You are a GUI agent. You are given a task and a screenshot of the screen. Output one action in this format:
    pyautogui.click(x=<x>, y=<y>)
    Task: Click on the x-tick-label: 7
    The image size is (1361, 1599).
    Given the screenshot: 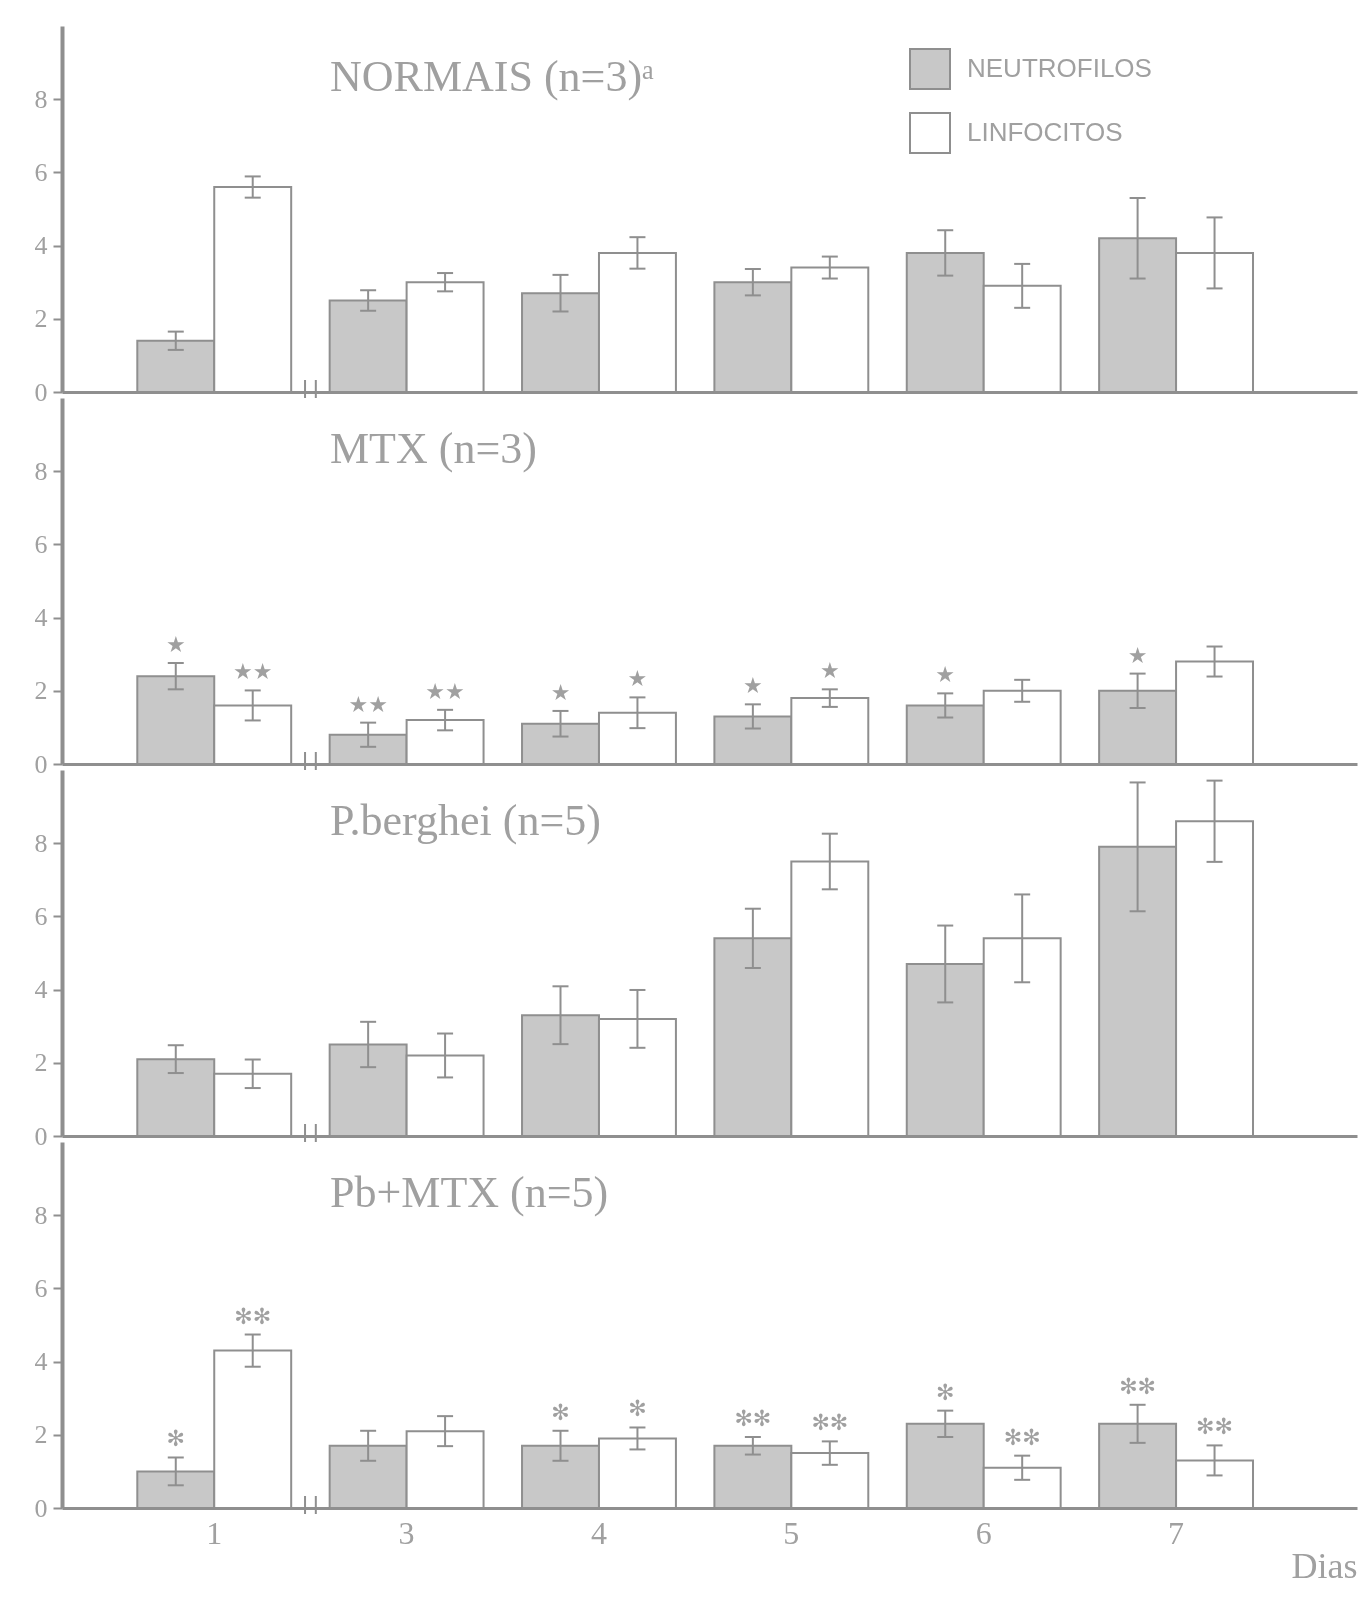 What is the action you would take?
    pyautogui.click(x=1176, y=1532)
    